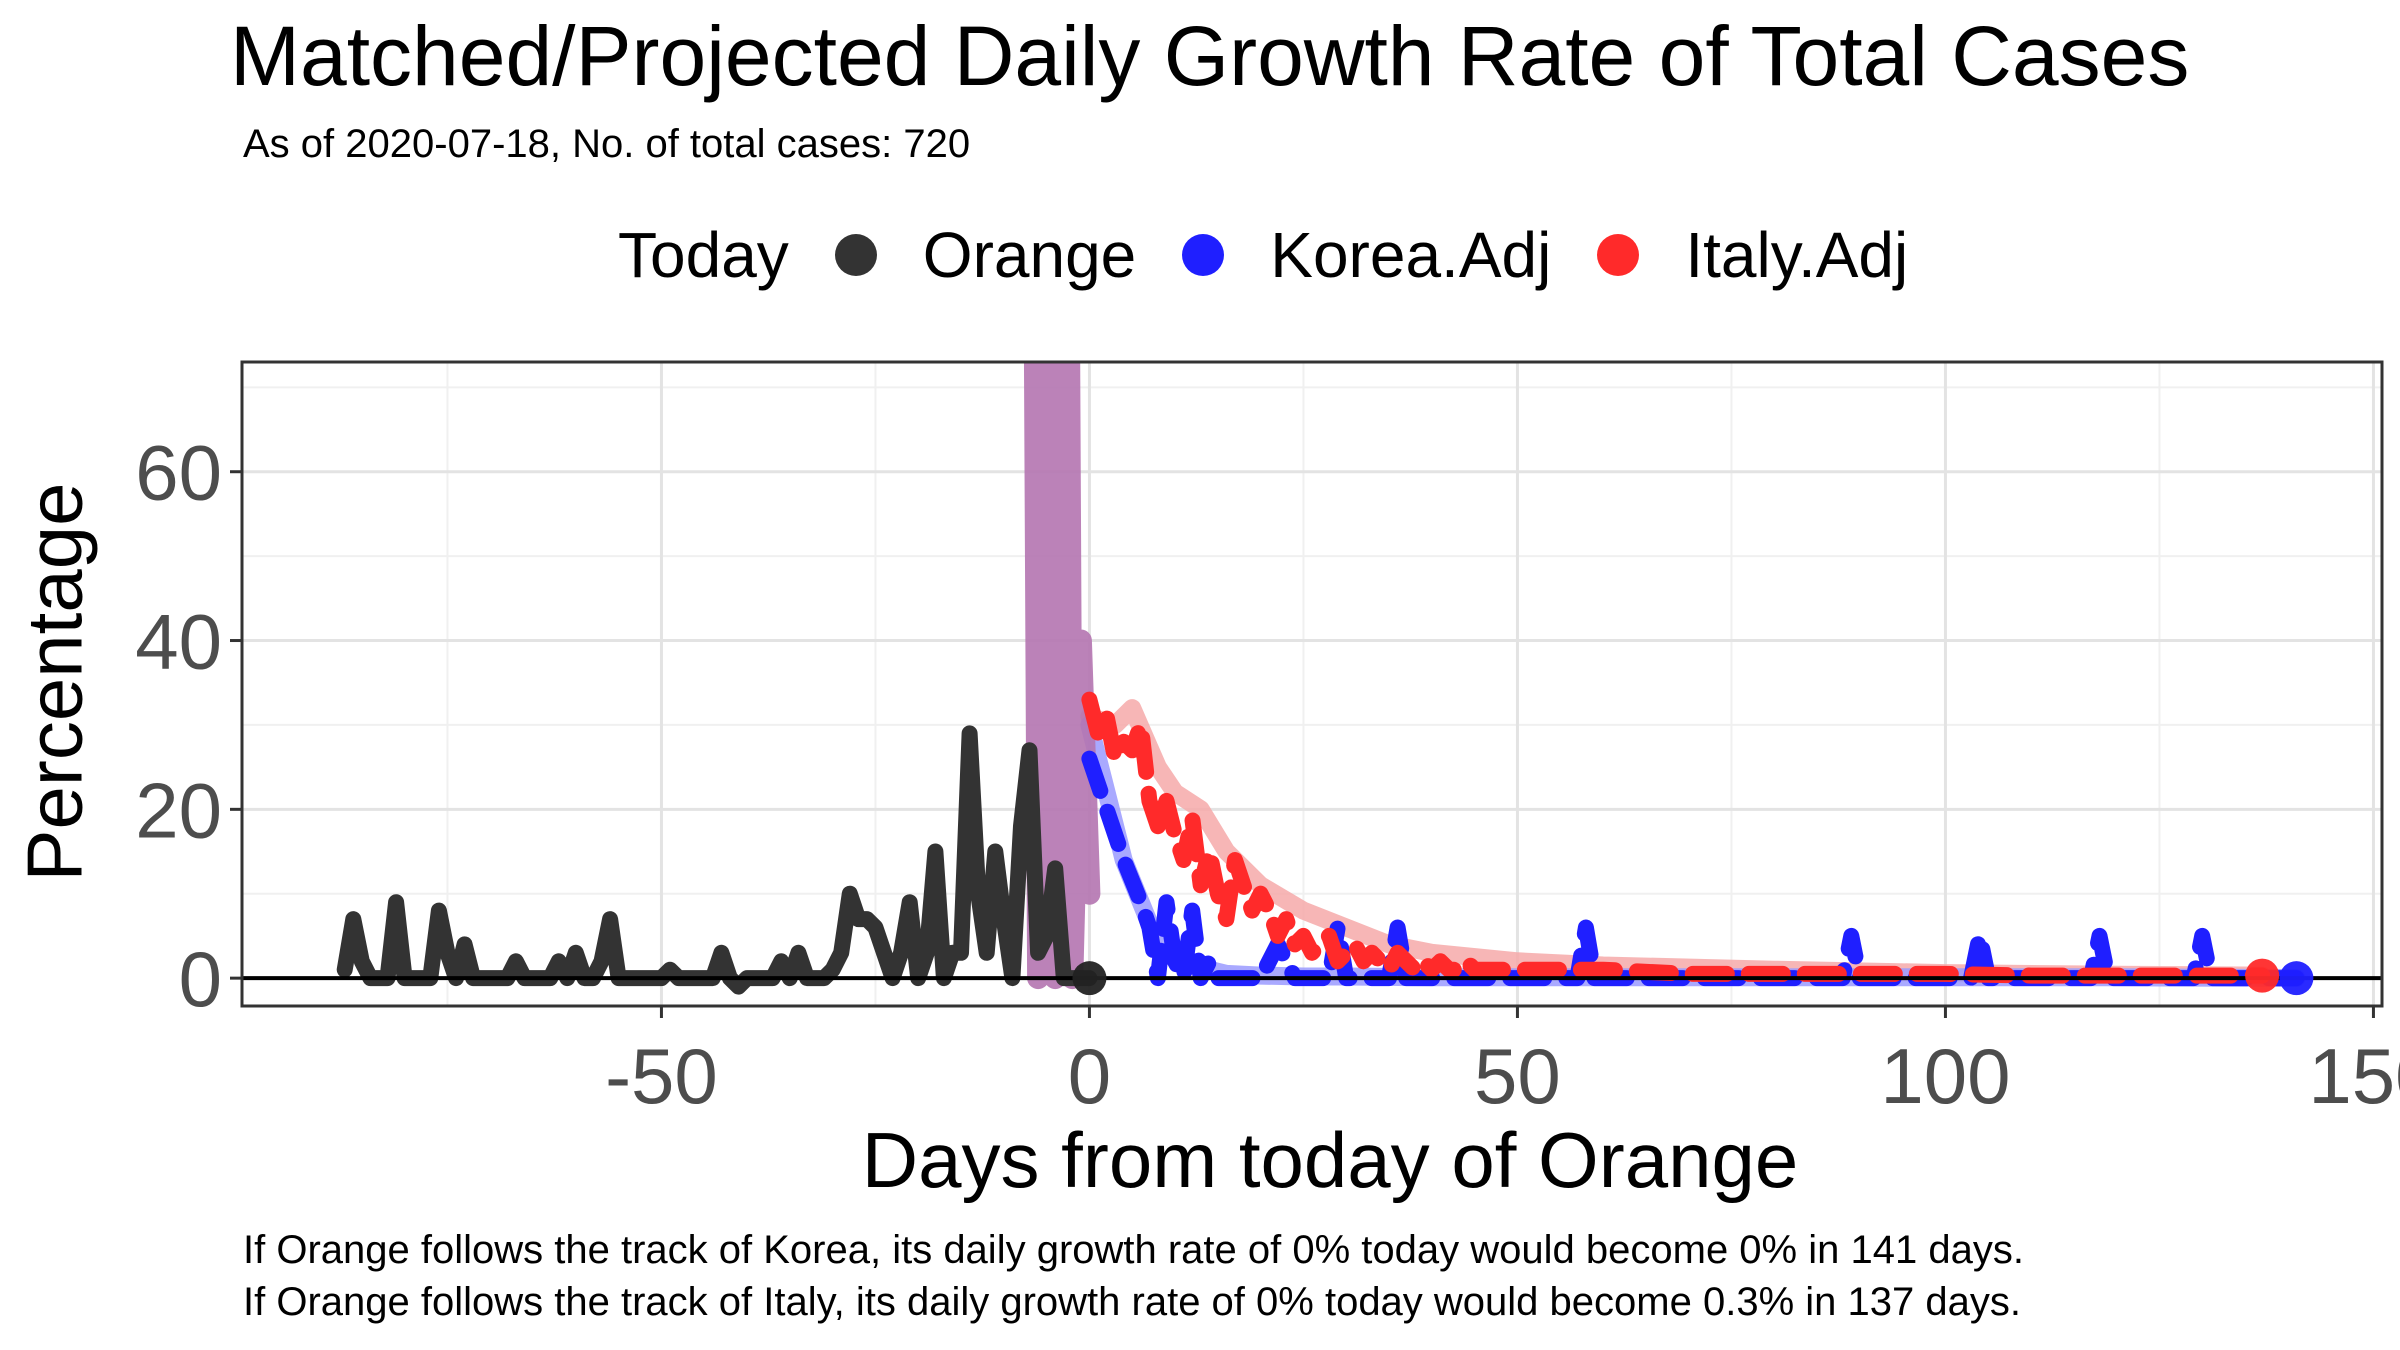 The image size is (2400, 1350). Describe the element at coordinates (1618, 255) in the screenshot. I see `legend-swatch-italy` at that location.